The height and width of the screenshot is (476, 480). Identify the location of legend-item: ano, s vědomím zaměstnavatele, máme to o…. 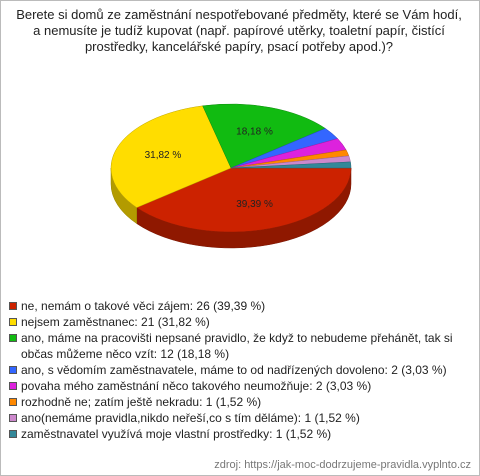
(240, 370).